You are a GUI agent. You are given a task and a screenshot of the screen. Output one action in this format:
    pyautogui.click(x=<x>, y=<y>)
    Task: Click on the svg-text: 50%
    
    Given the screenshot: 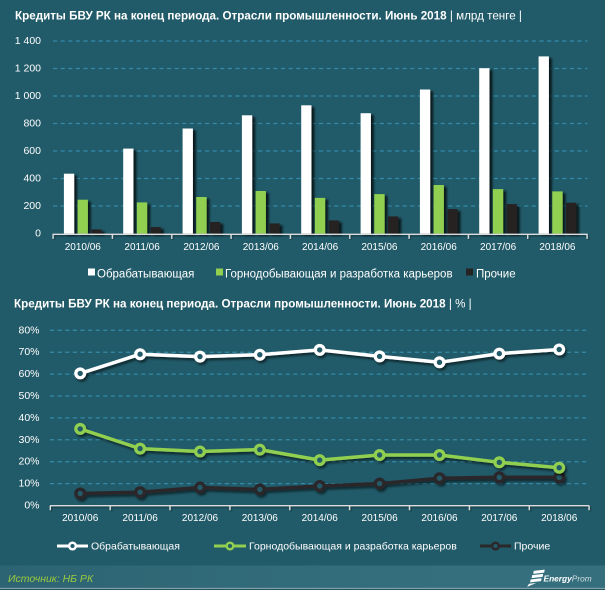 What is the action you would take?
    pyautogui.click(x=28, y=396)
    